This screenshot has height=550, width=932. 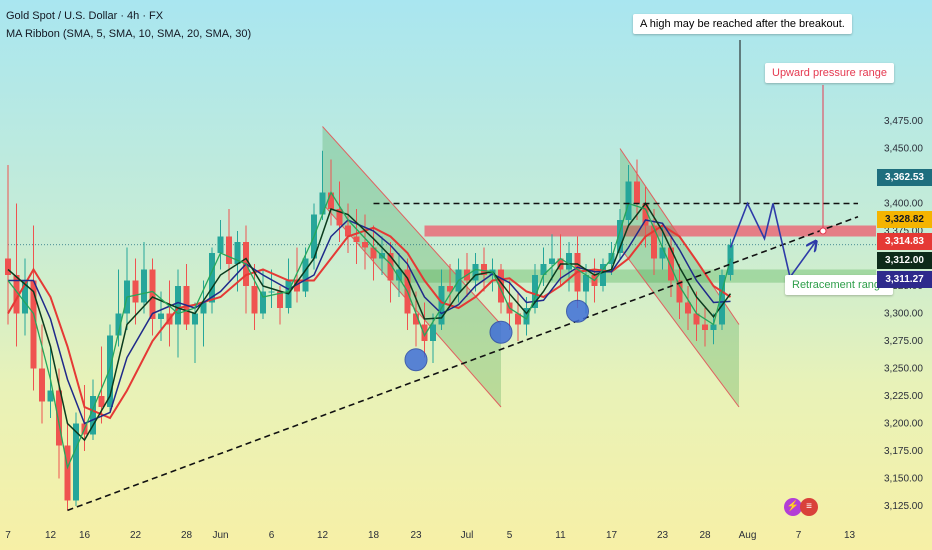 I want to click on symbol-title: Gold Spot / U.S. Dollar · 4h · FX, so click(x=85, y=16).